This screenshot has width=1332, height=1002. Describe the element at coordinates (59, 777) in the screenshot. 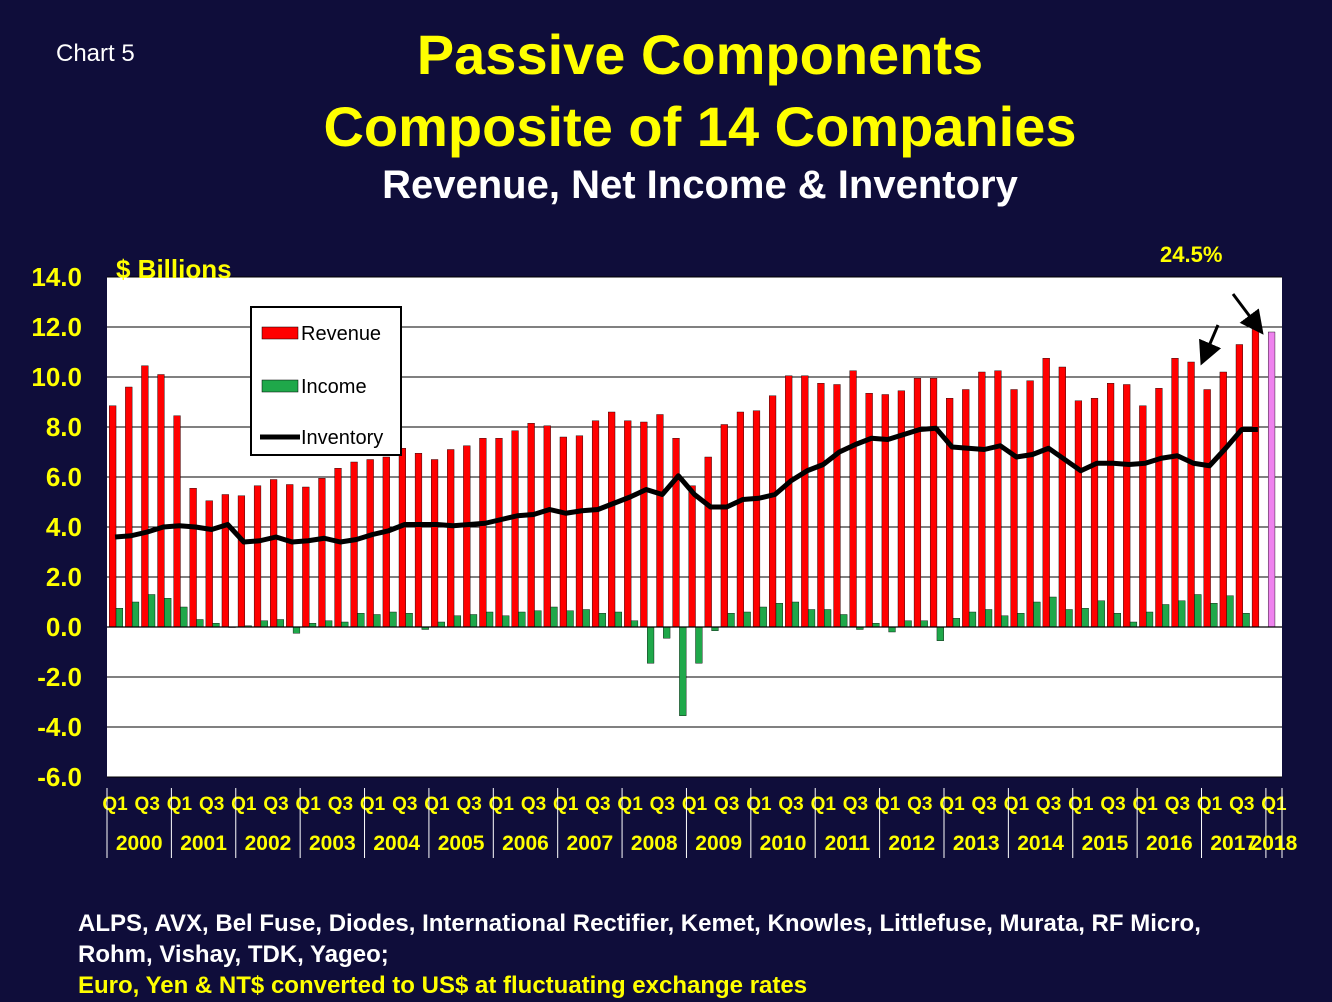

I see `y-tick-label: -6.0` at that location.